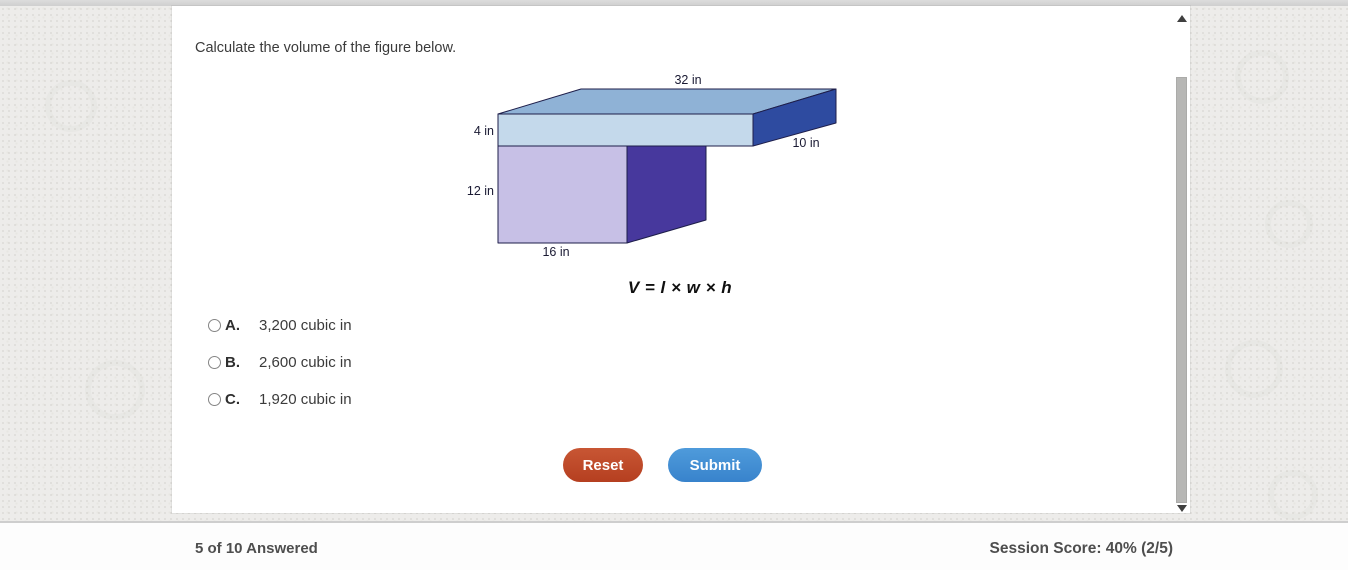  What do you see at coordinates (603, 465) in the screenshot?
I see `reset-button: Reset` at bounding box center [603, 465].